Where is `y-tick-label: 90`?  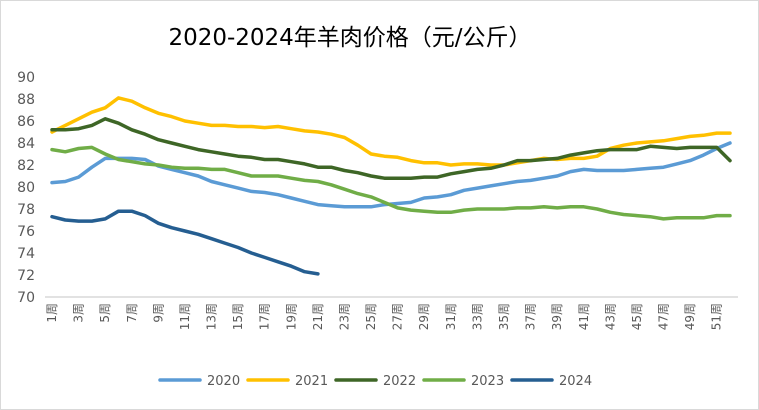 y-tick-label: 90 is located at coordinates (26, 78).